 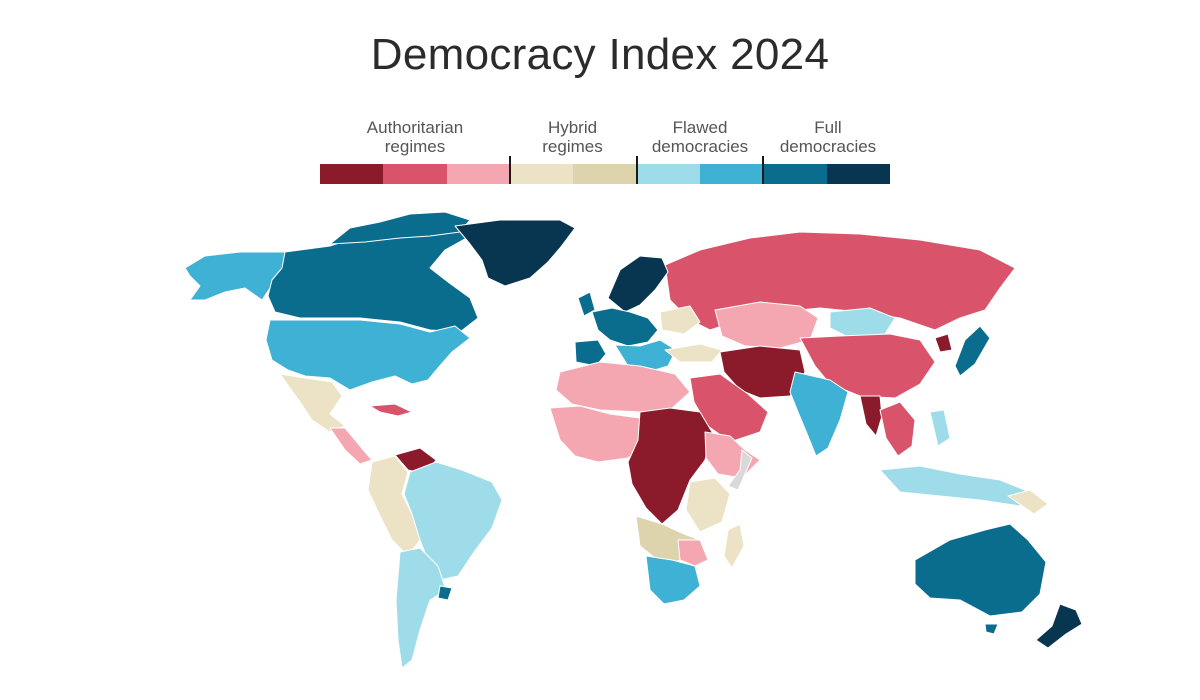 What do you see at coordinates (680, 320) in the screenshot?
I see `region-eastern-europe` at bounding box center [680, 320].